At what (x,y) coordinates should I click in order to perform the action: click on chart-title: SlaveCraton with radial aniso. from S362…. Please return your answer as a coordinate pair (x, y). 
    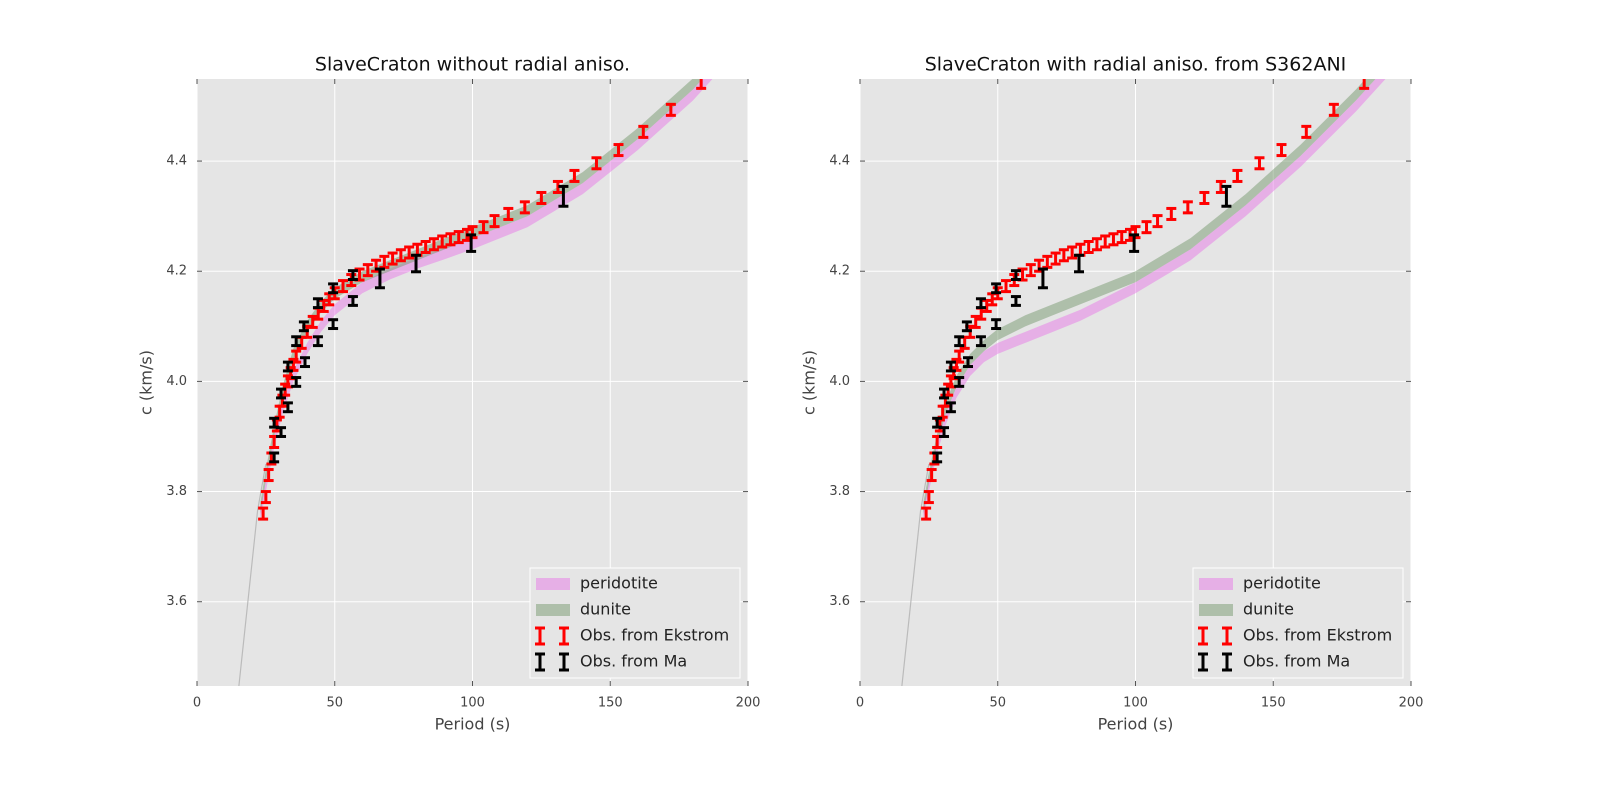
    Looking at the image, I should click on (1136, 65).